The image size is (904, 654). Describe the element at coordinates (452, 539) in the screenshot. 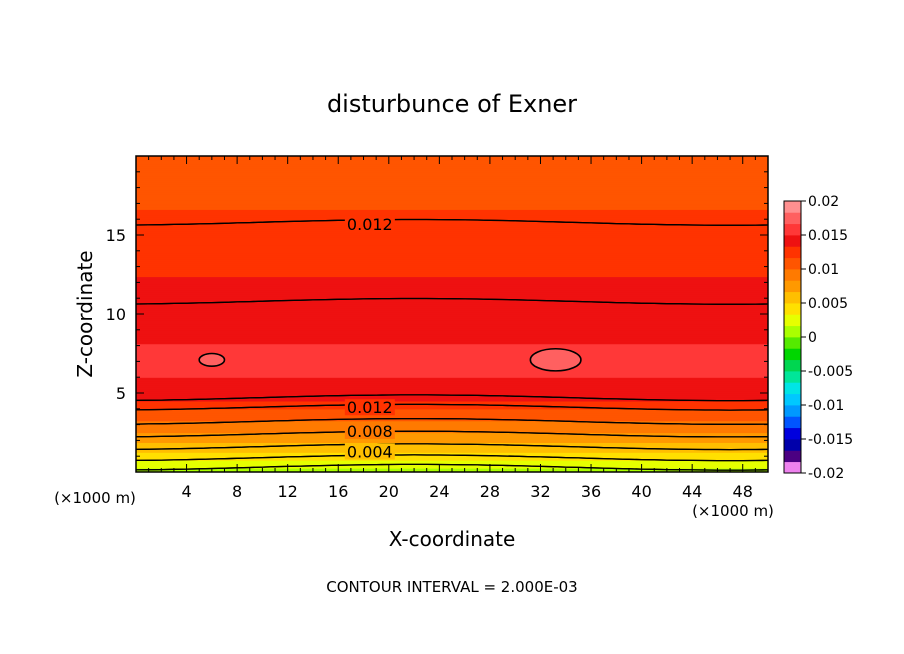

I see `x-axis-label: X-coordinate` at that location.